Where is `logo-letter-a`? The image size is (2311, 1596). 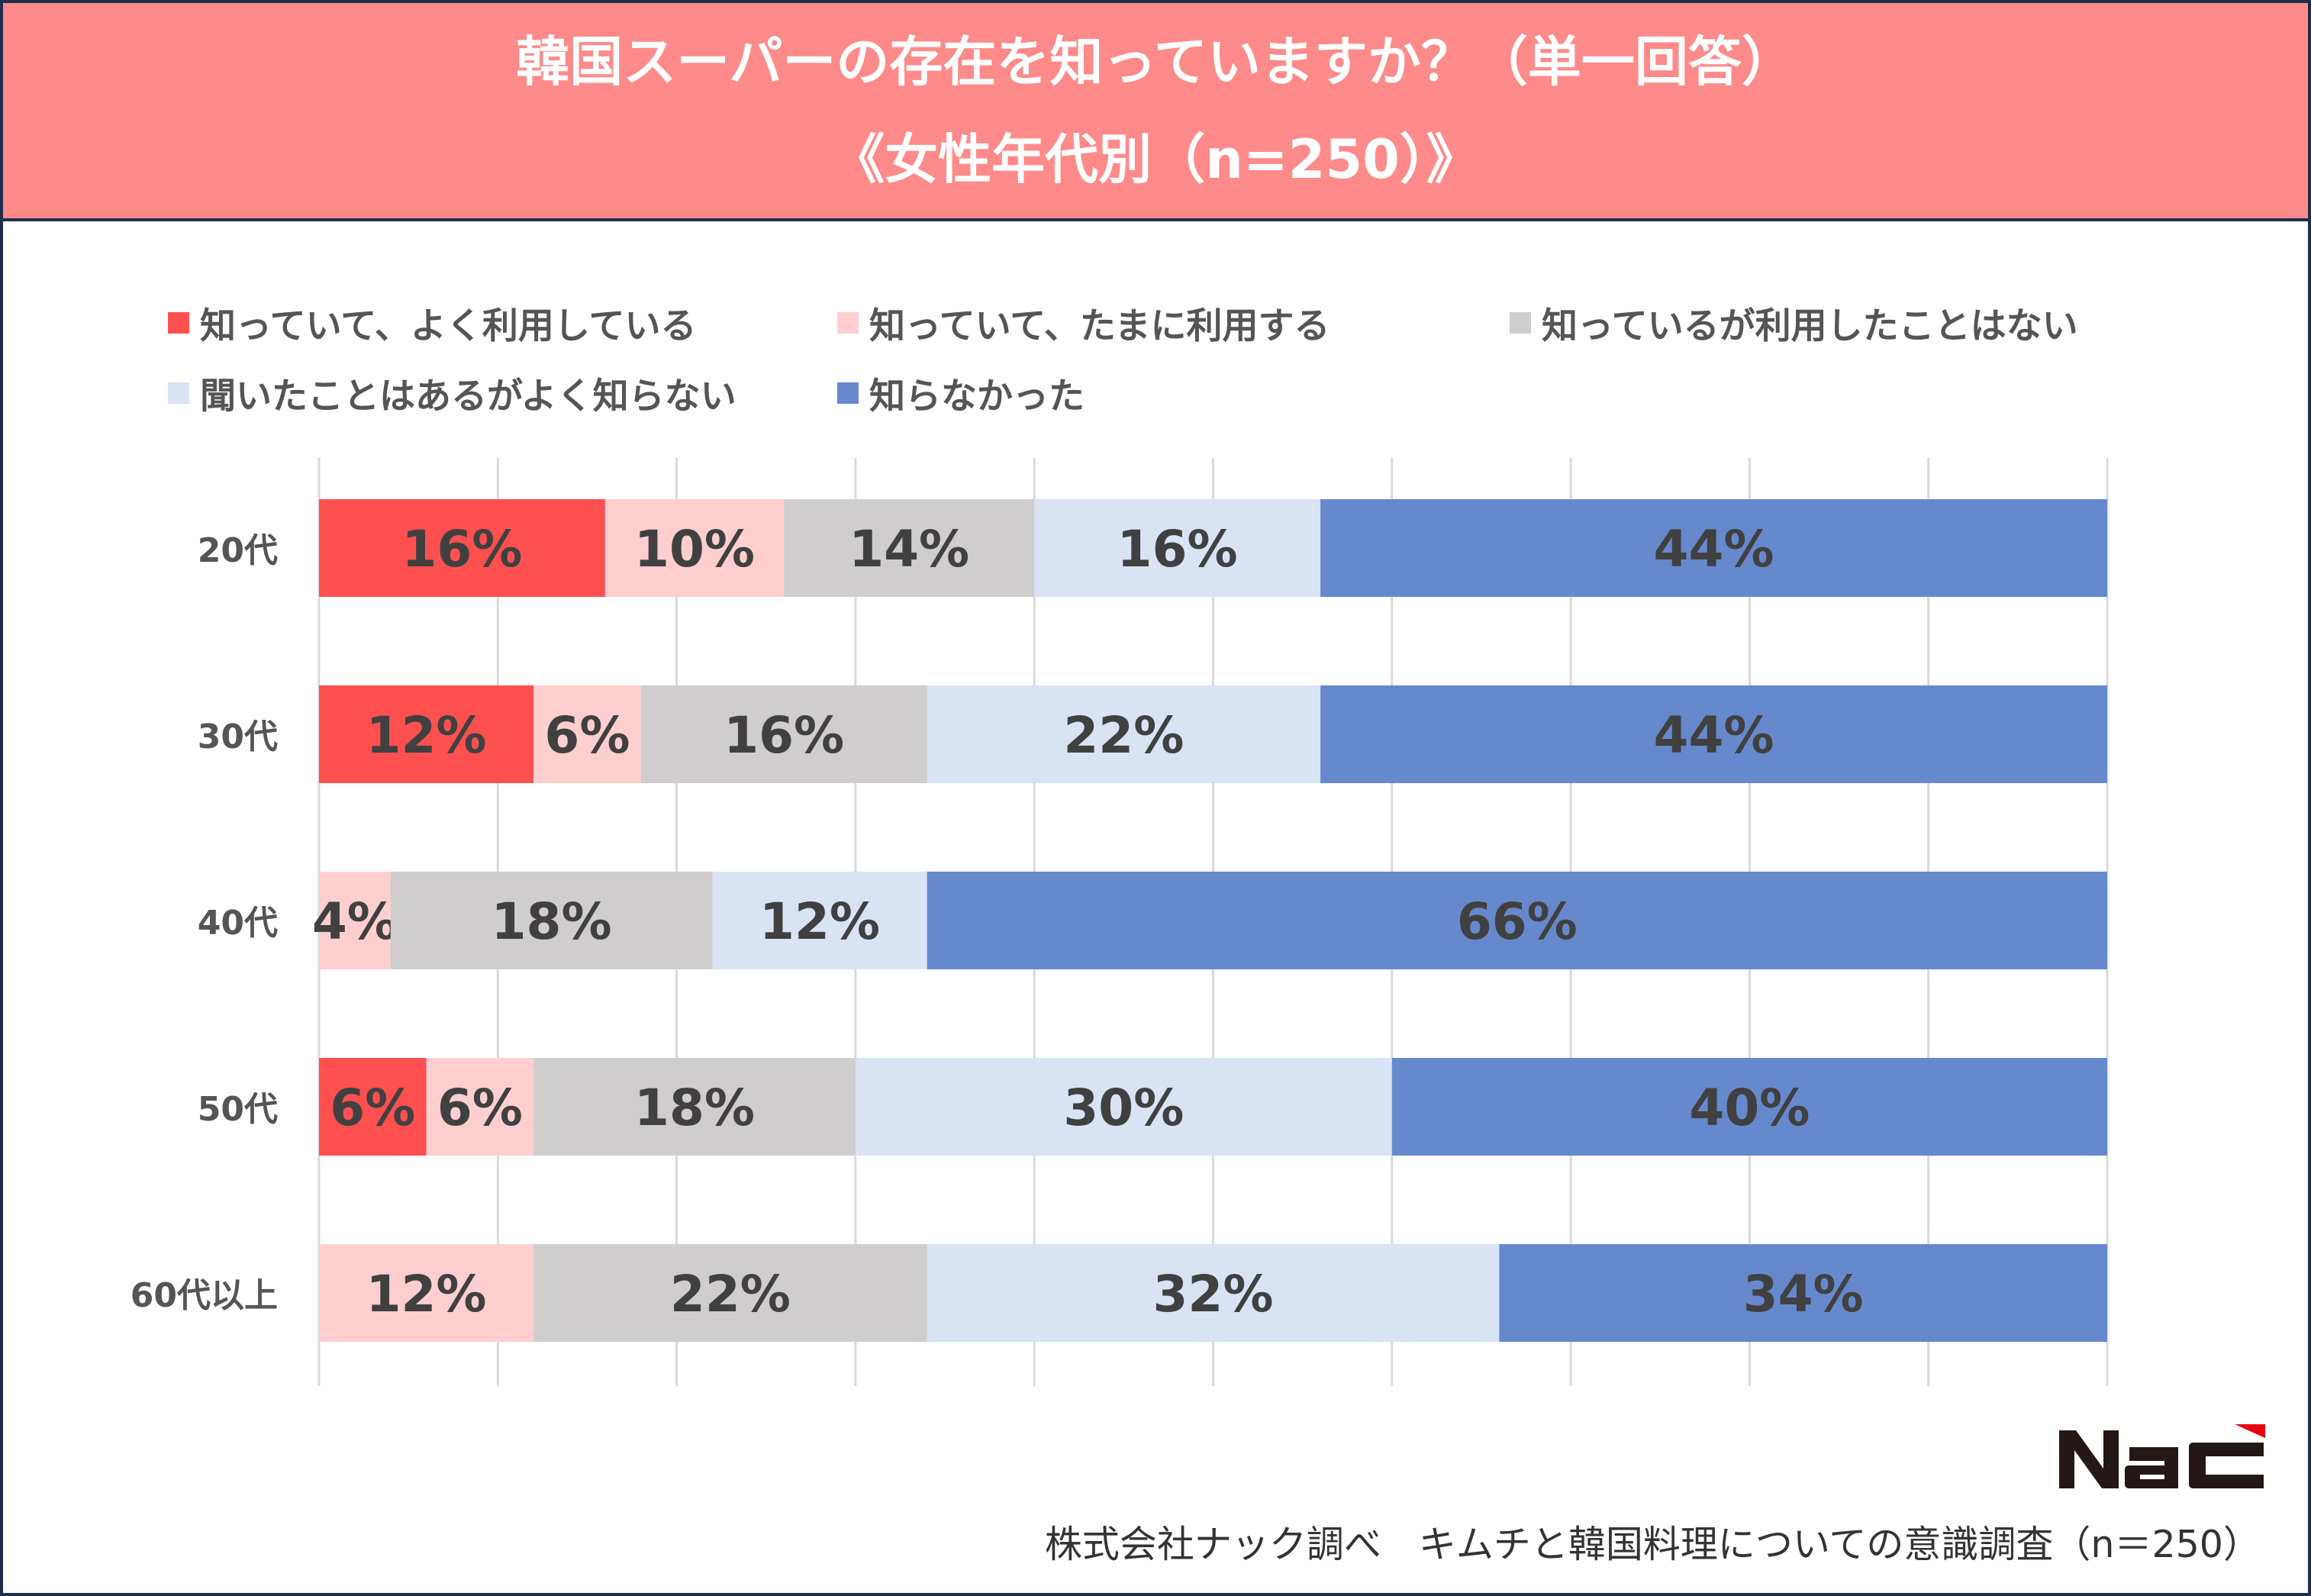 logo-letter-a is located at coordinates (2152, 1467).